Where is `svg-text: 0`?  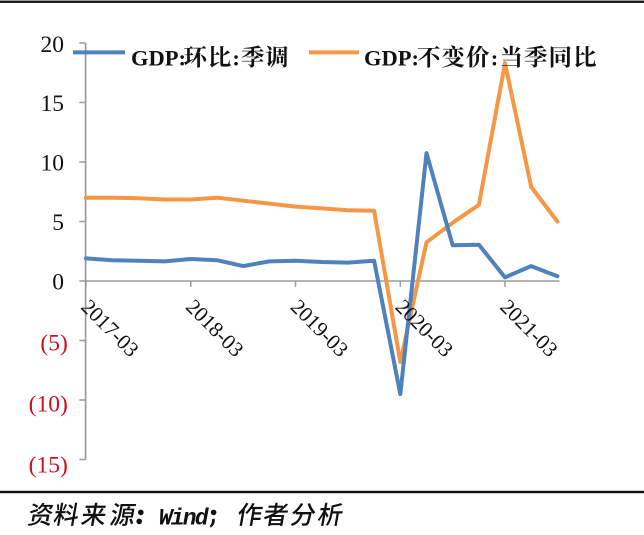
svg-text: 0 is located at coordinates (58, 282).